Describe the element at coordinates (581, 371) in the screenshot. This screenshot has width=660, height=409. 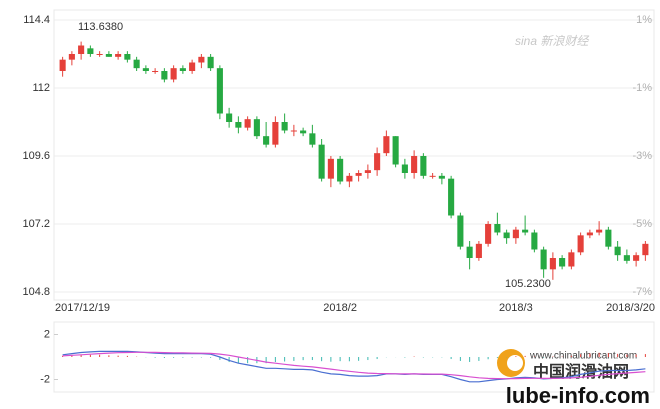
I see `watermark-site-cn: 中国润滑油网` at that location.